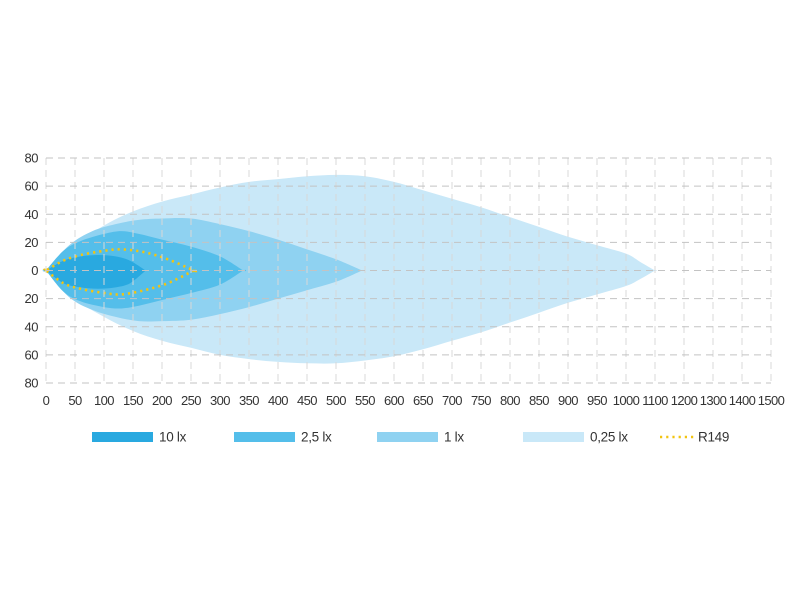  I want to click on x-tick-label: 1200, so click(684, 400).